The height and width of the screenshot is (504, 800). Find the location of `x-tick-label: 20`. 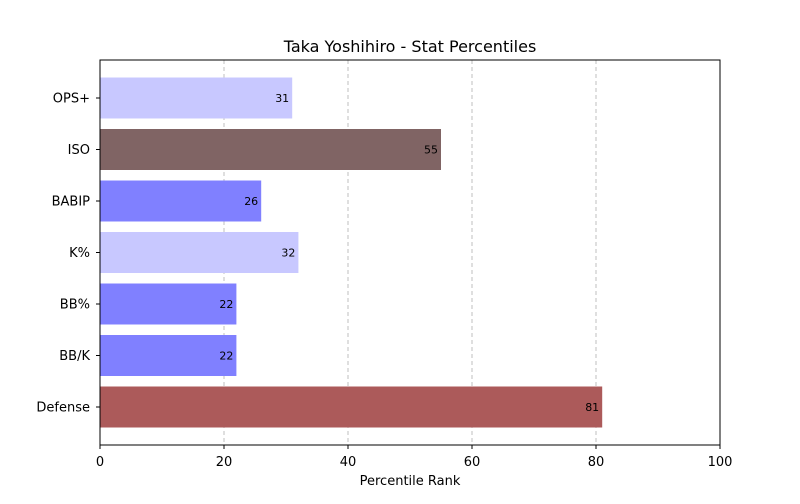

x-tick-label: 20 is located at coordinates (224, 462).